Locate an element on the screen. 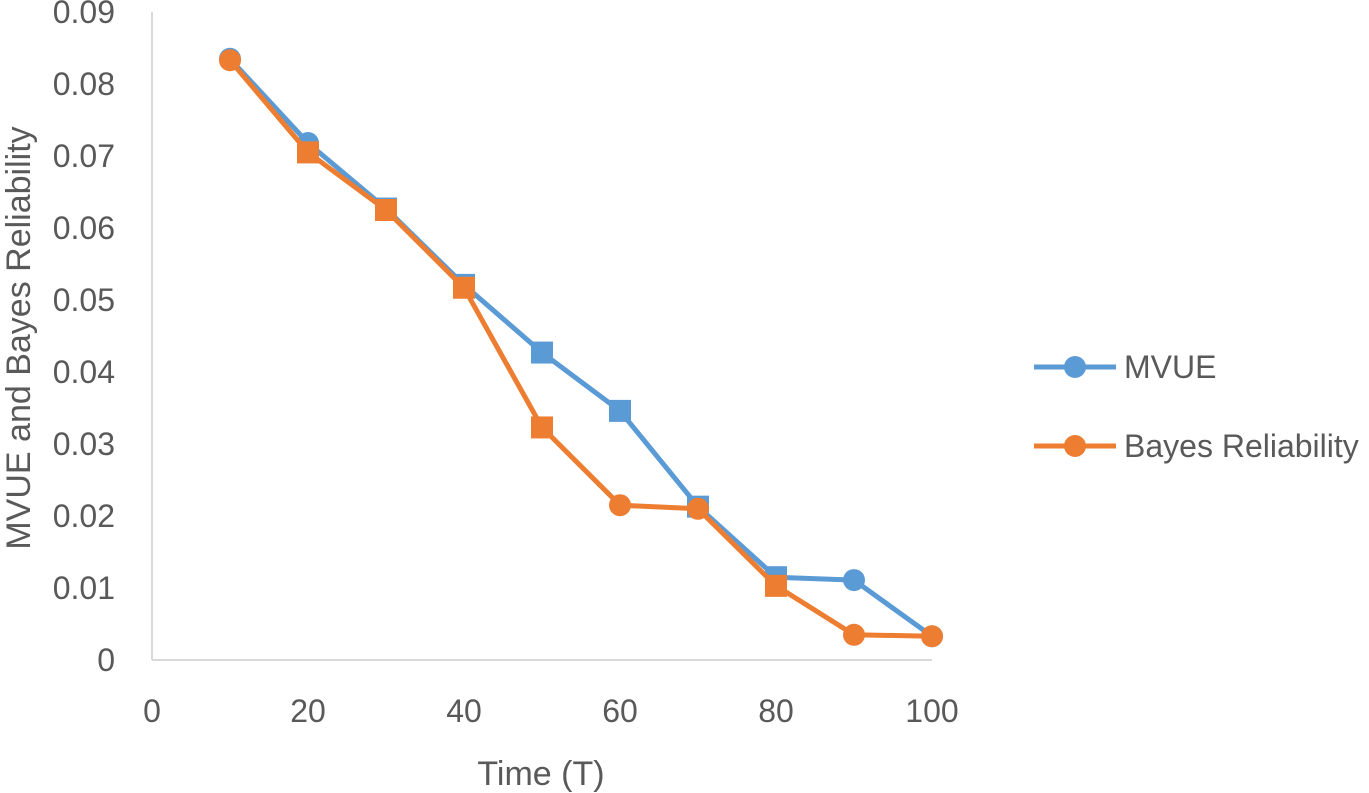  y-tick-label: 0.06 is located at coordinates (84, 228).